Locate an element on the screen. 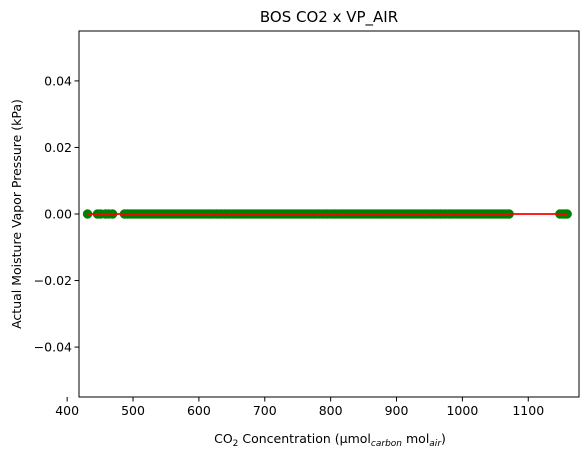 The width and height of the screenshot is (587, 457). chart-title: BOS CO2 x VP_AIR is located at coordinates (329, 17).